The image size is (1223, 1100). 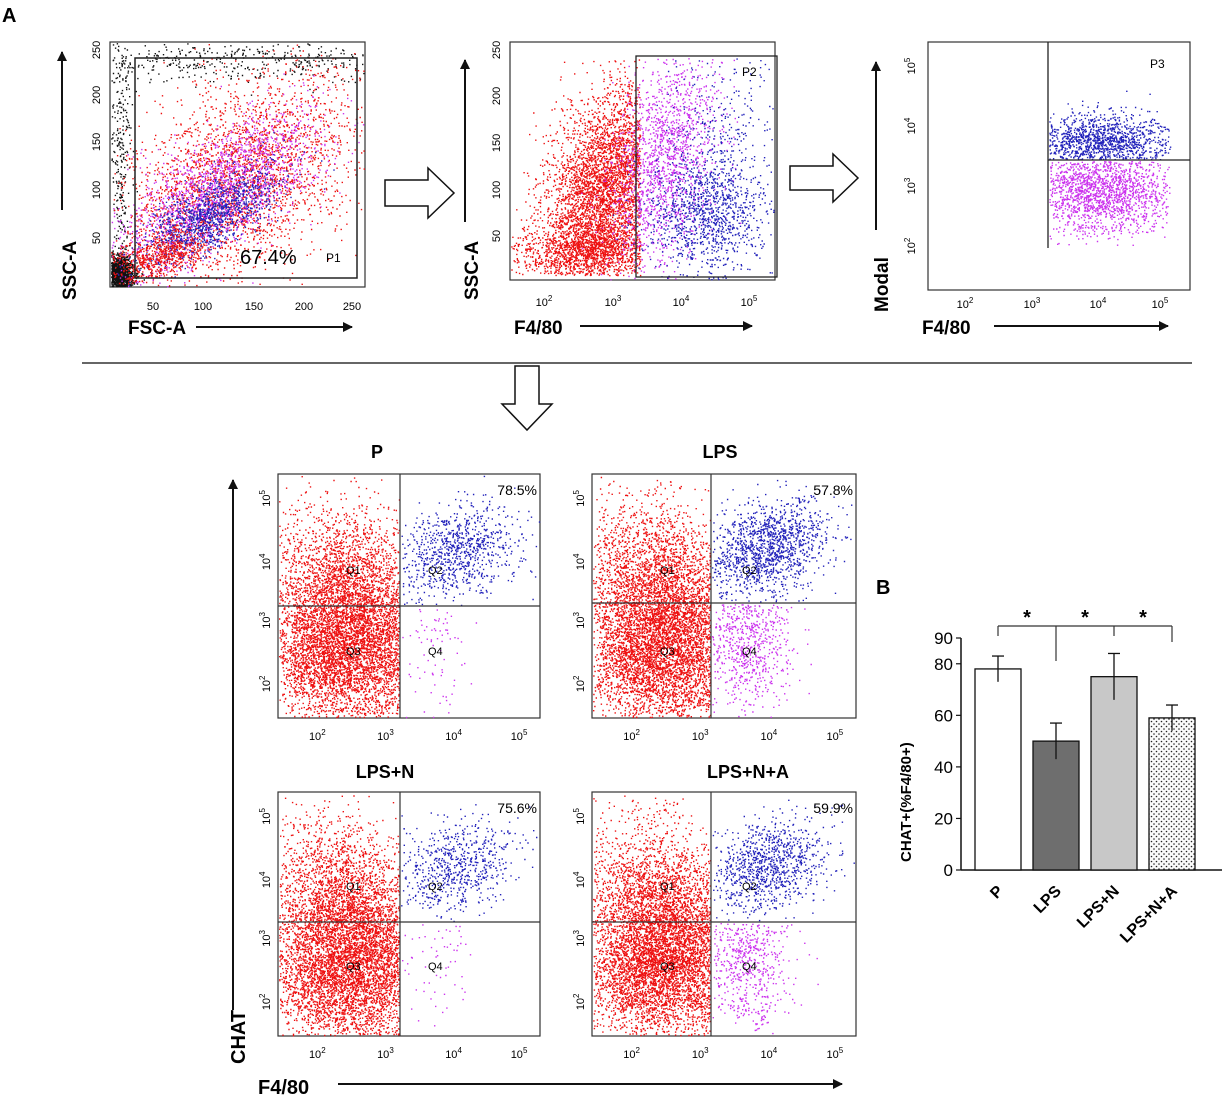 What do you see at coordinates (544, 301) in the screenshot?
I see `plot2-xtick: 102` at bounding box center [544, 301].